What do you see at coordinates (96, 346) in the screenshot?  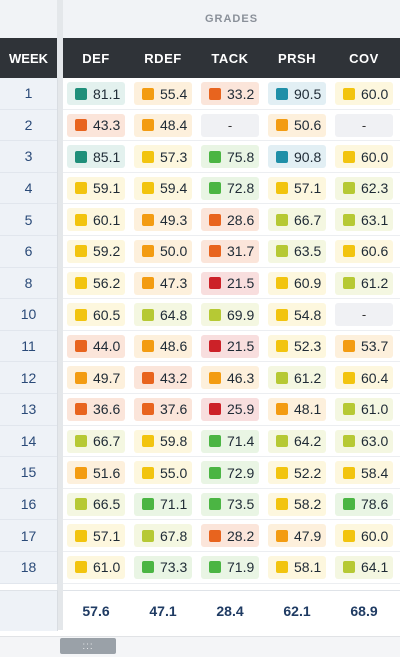 I see `grade-cell-def: 44.0` at bounding box center [96, 346].